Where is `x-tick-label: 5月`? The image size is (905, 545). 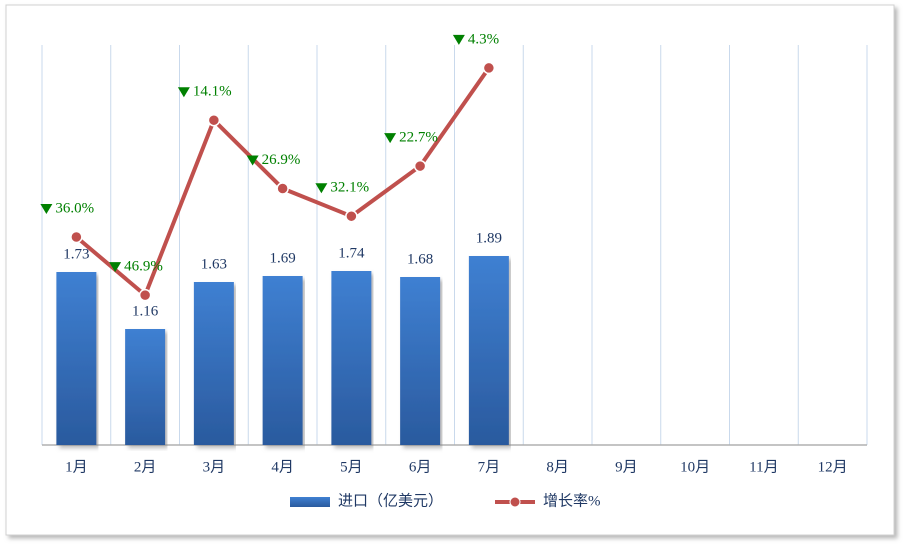
x-tick-label: 5月 is located at coordinates (351, 467).